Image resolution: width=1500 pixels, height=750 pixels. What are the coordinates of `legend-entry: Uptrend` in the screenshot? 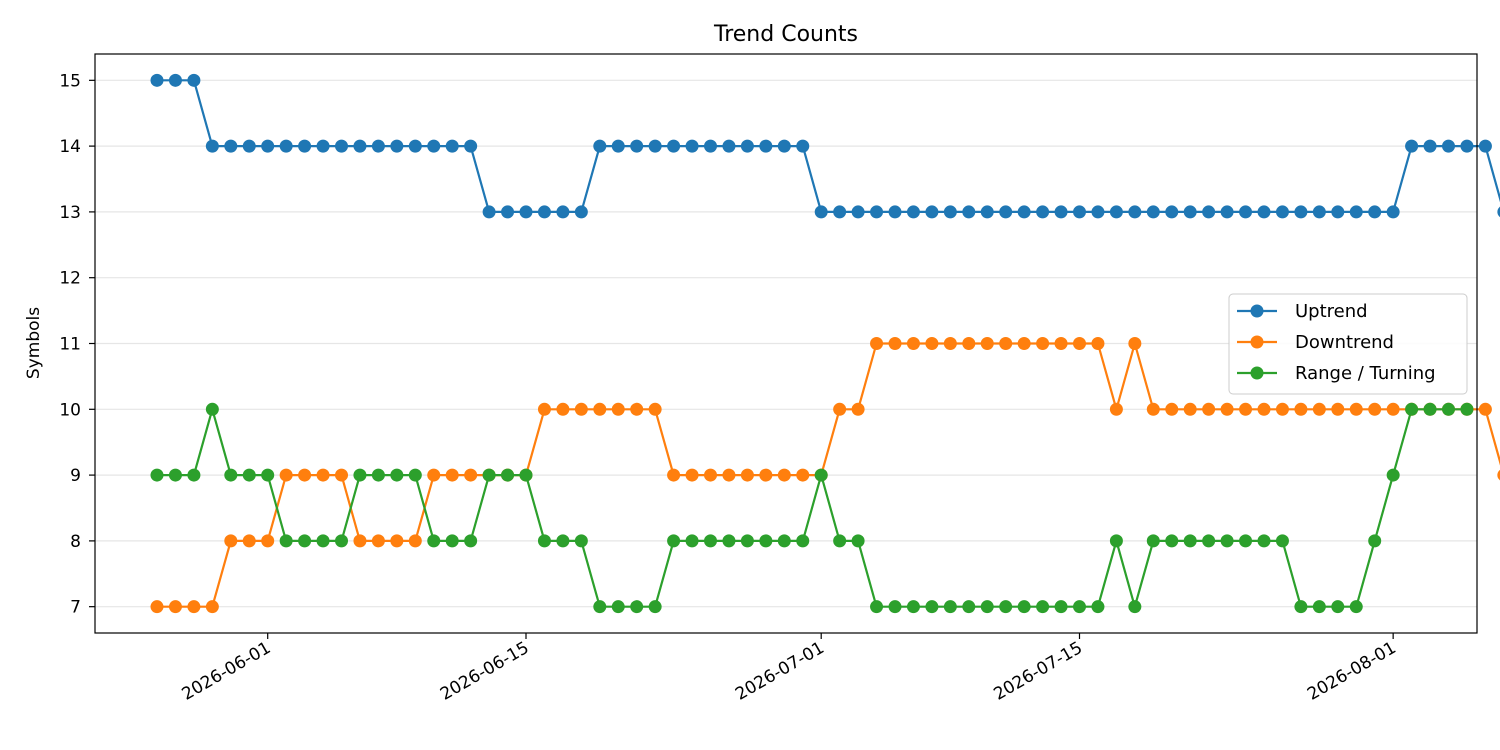 It's located at (1302, 311).